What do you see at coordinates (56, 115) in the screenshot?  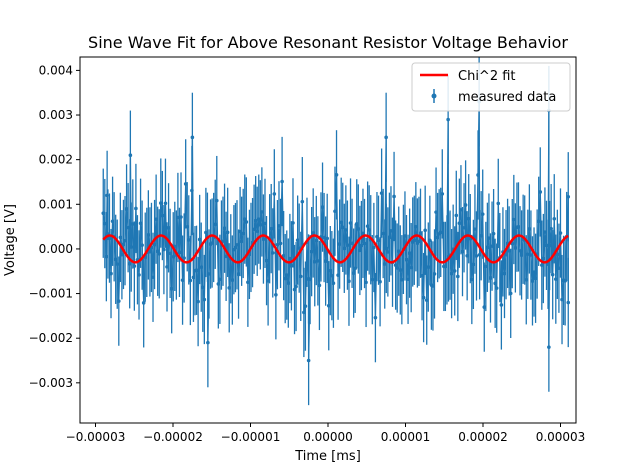 I see `y-tick-label: 0.003` at bounding box center [56, 115].